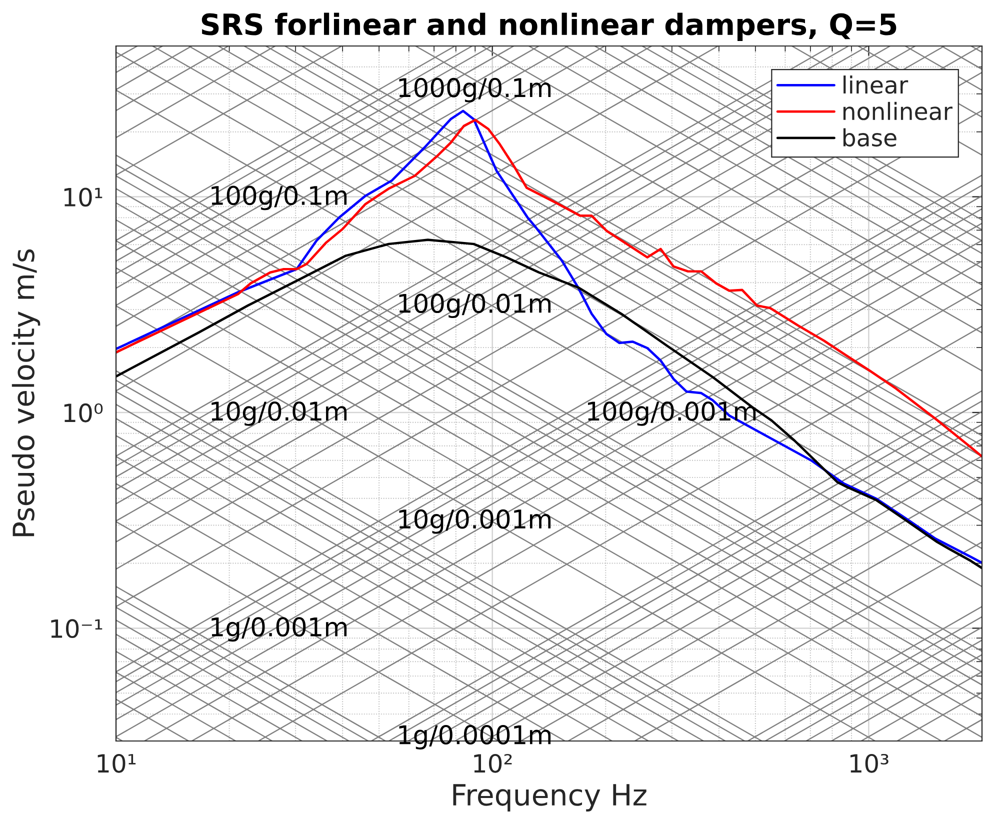 Image resolution: width=986 pixels, height=830 pixels. I want to click on legend-label: linear, so click(876, 85).